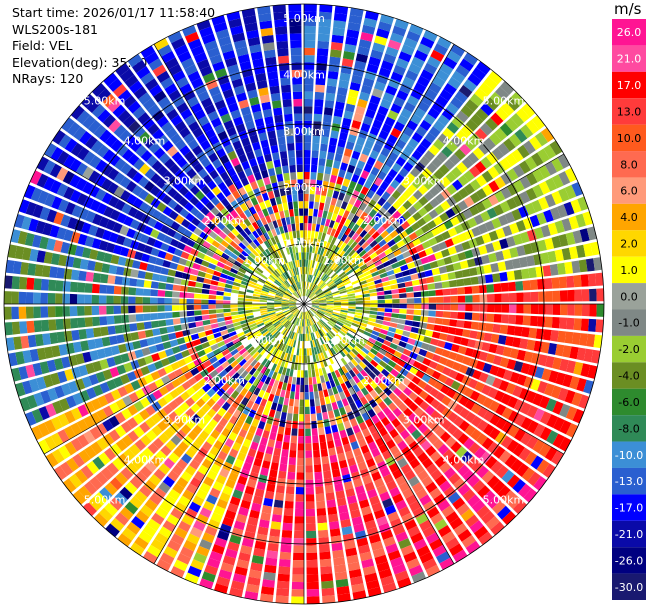 The image size is (650, 610). I want to click on colorbar-tick-label: 10.0, so click(629, 138).